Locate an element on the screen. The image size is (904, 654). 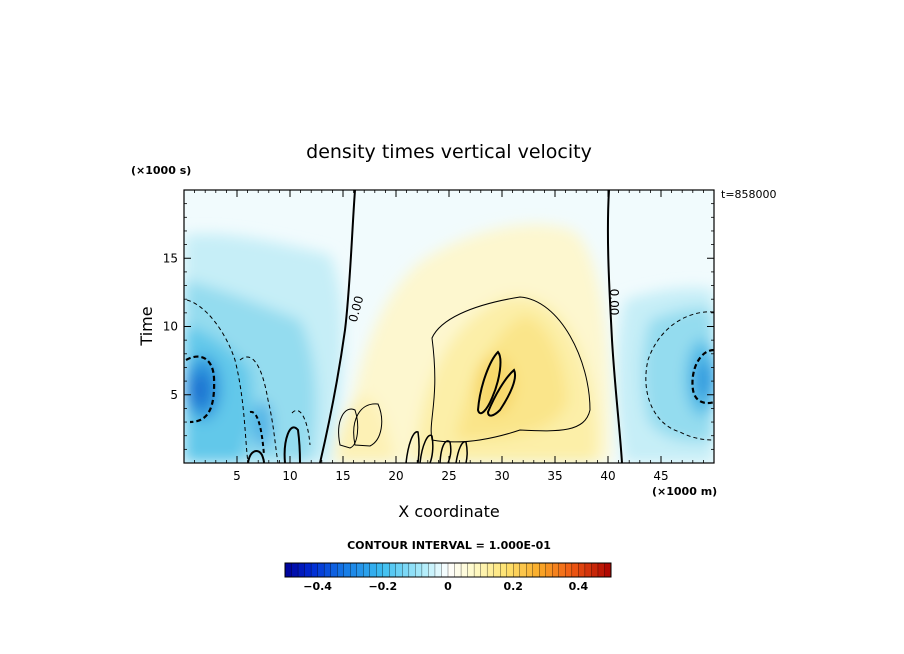
colorbar-tick-label: 0 is located at coordinates (448, 586).